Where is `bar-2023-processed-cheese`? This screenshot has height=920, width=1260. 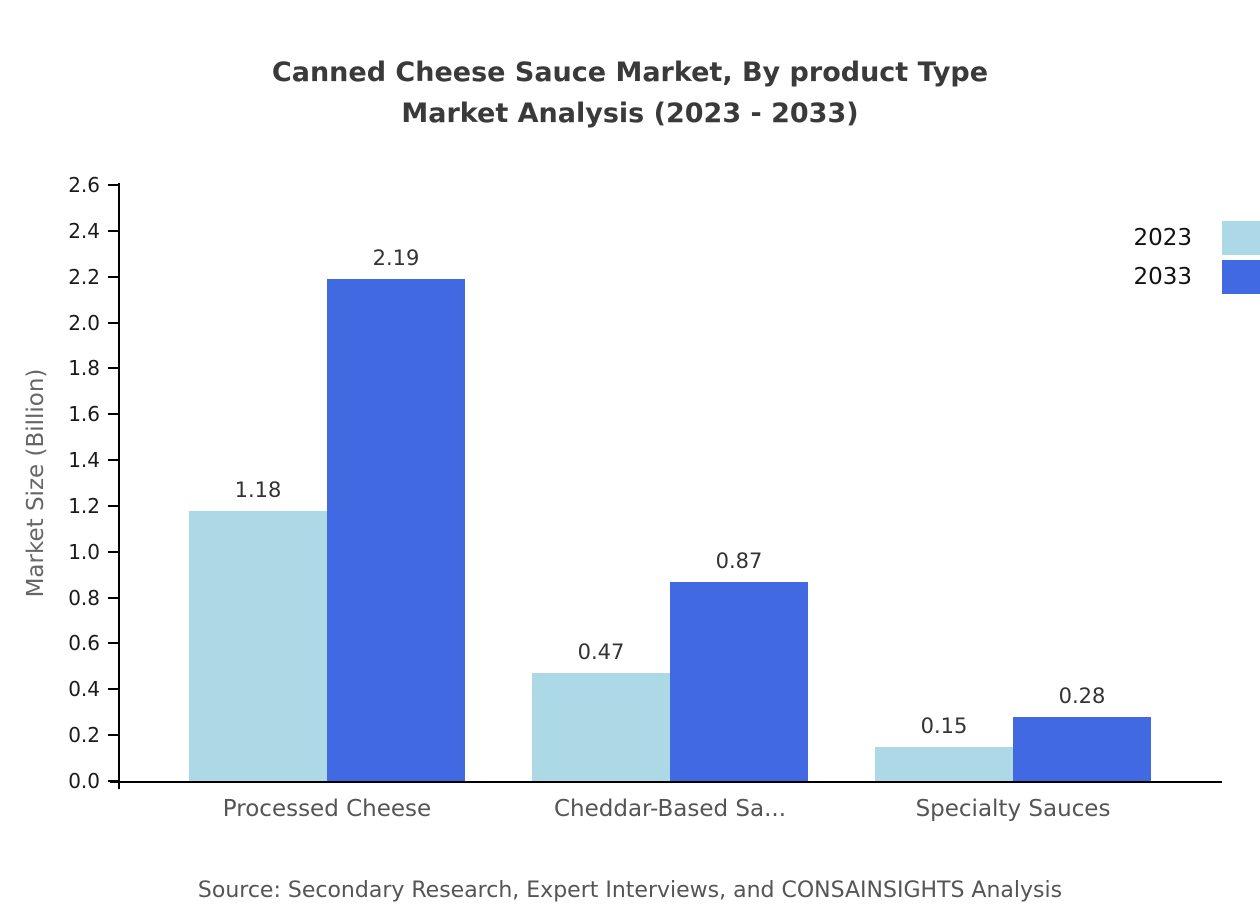 bar-2023-processed-cheese is located at coordinates (258, 645).